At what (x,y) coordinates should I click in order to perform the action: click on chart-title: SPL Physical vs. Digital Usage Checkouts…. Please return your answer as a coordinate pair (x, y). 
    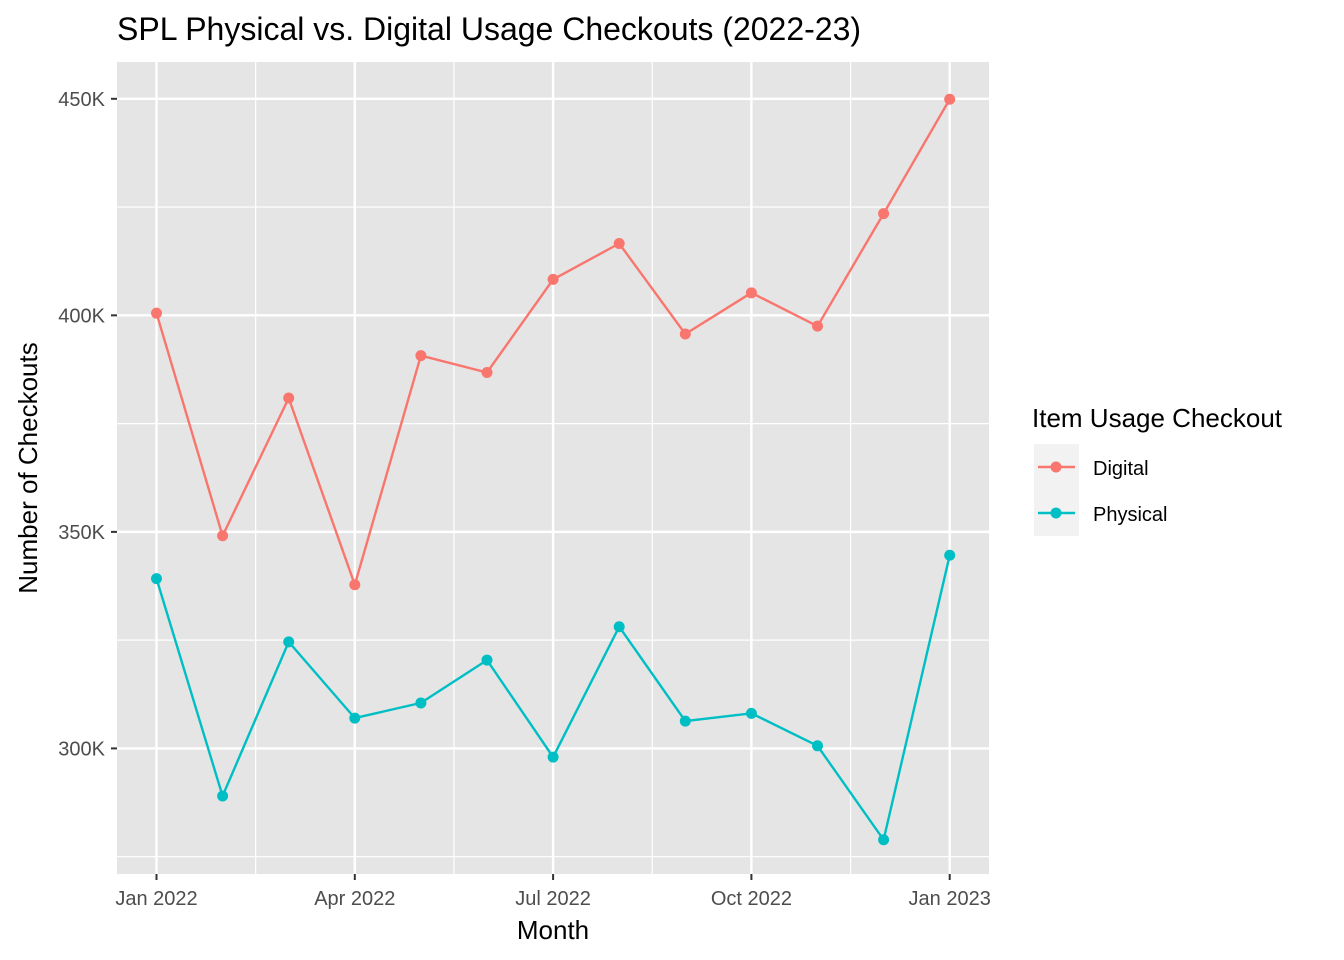
    Looking at the image, I should click on (489, 29).